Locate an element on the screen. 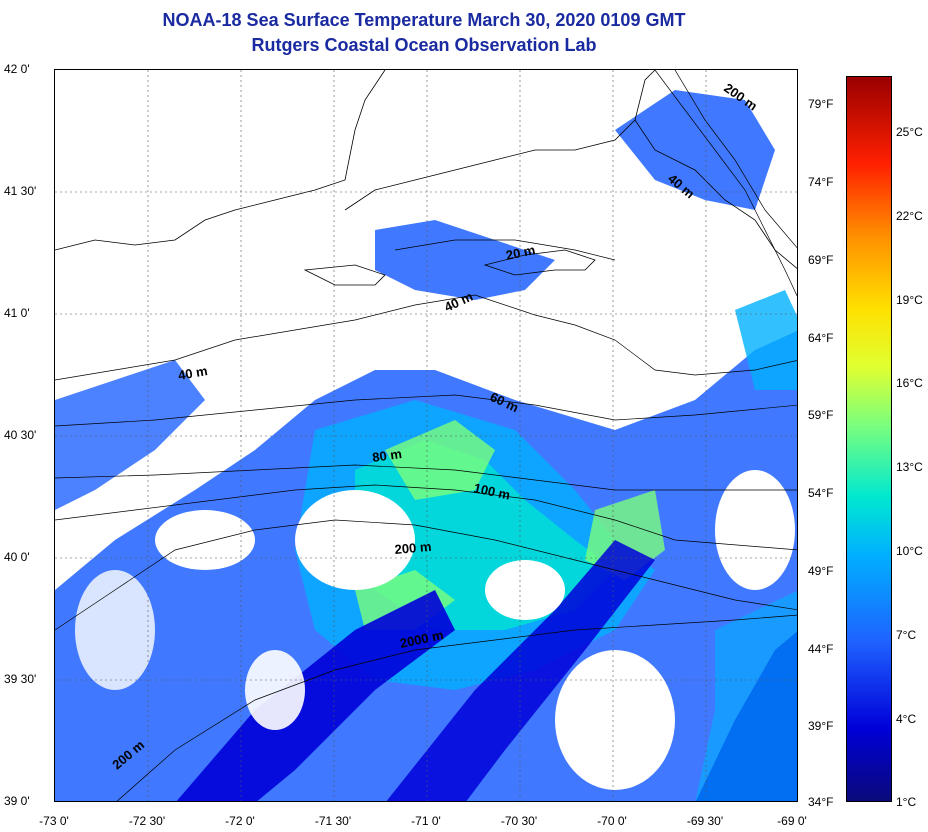 The image size is (928, 832). celsius-label: 4°C is located at coordinates (906, 719).